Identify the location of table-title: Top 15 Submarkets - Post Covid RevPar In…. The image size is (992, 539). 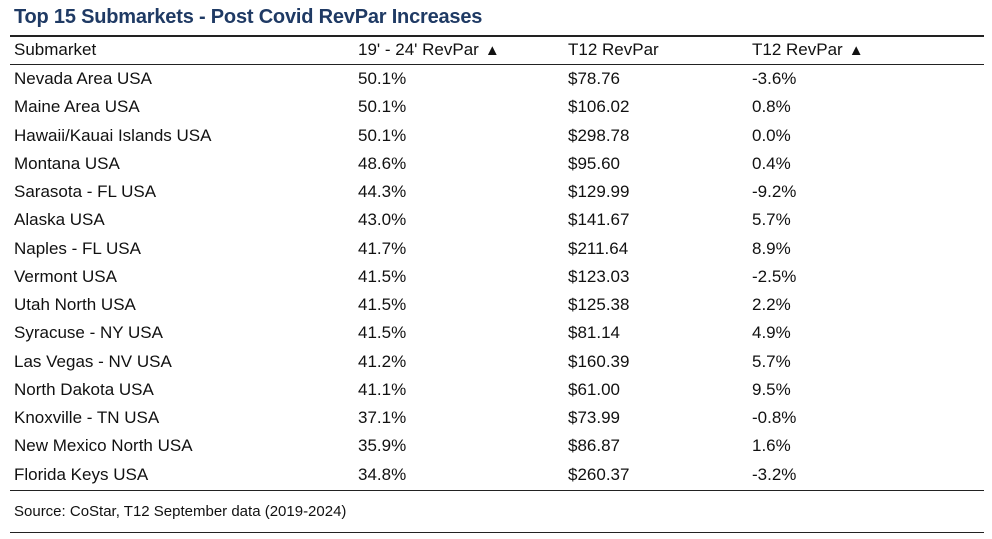
(248, 17).